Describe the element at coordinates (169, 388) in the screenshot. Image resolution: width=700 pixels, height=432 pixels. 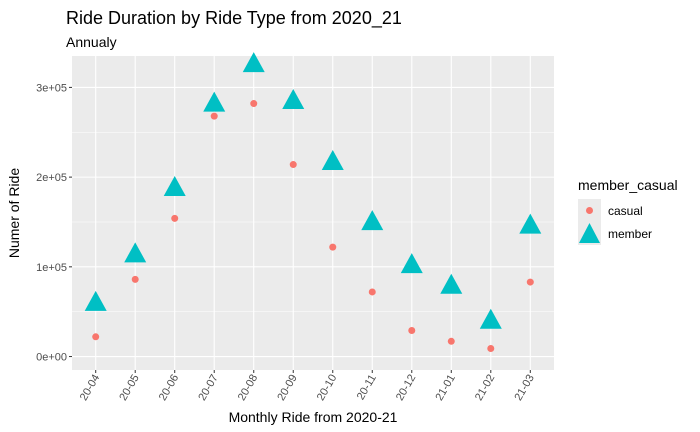
I see `x-tick-label: 20-06` at that location.